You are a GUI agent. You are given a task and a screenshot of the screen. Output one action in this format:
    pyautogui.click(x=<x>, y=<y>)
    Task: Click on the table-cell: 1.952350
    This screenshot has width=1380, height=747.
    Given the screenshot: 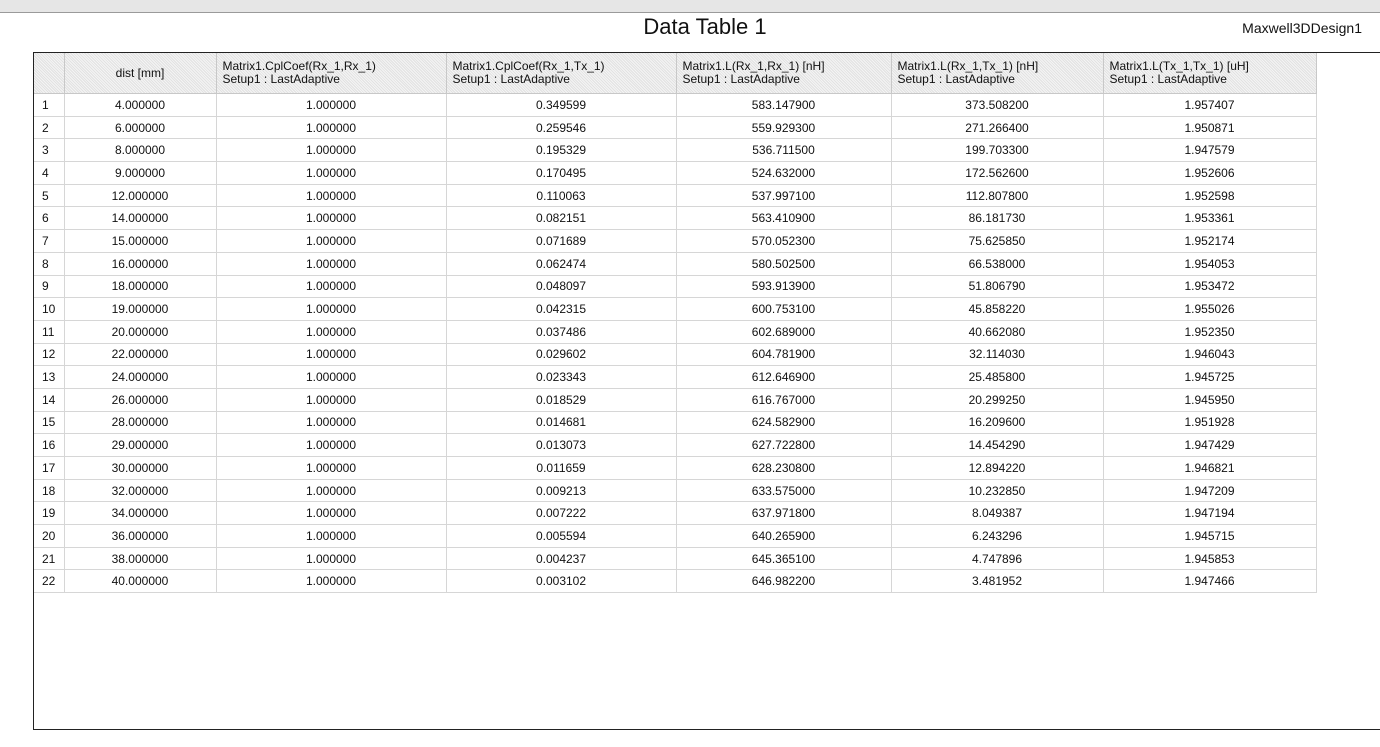 What is the action you would take?
    pyautogui.click(x=1210, y=332)
    